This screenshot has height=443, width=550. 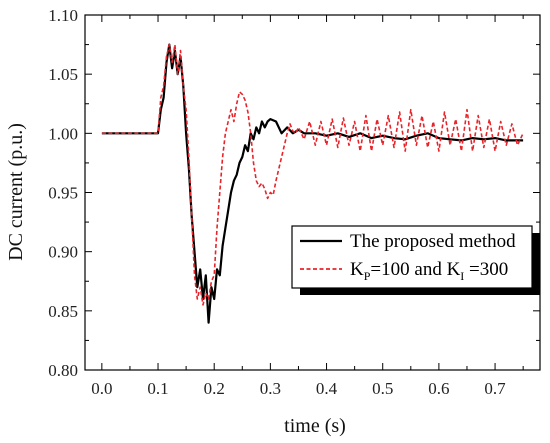 I want to click on legend: The proposed method KP=100 and KI =300, so click(x=415, y=260).